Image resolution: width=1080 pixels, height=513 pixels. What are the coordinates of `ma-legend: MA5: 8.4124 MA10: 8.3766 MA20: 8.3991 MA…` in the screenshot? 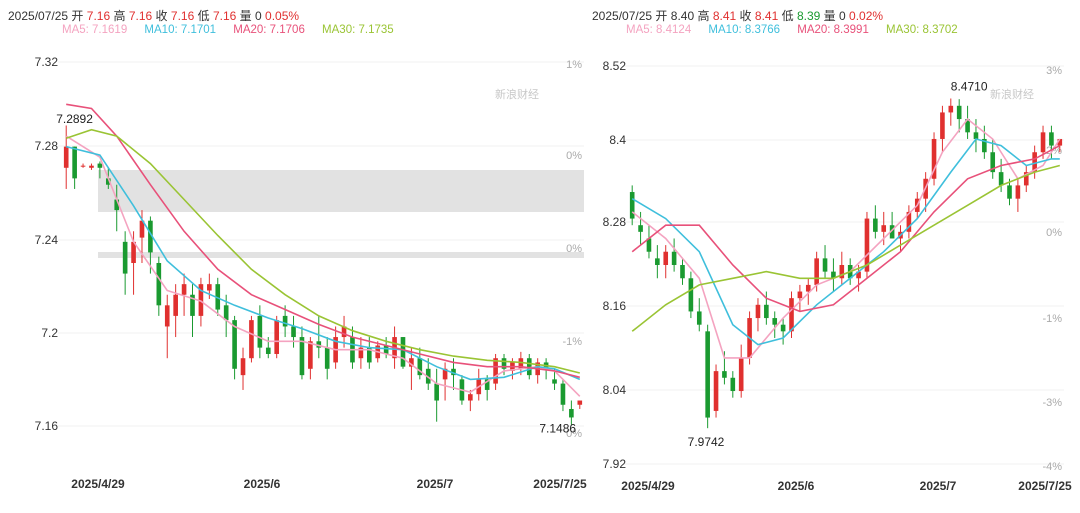 It's located at (799, 30).